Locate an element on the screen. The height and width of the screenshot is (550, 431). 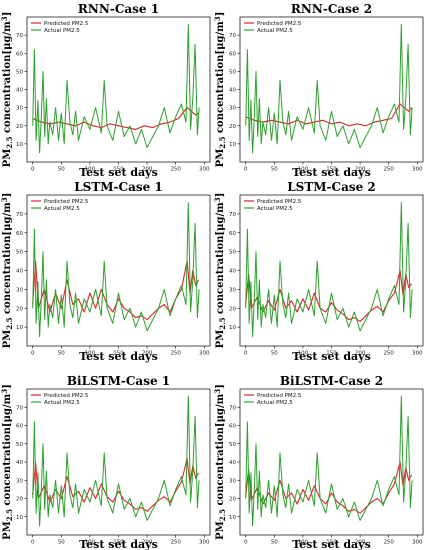
chart-title: LSTM-Case 1 is located at coordinates (118, 187).